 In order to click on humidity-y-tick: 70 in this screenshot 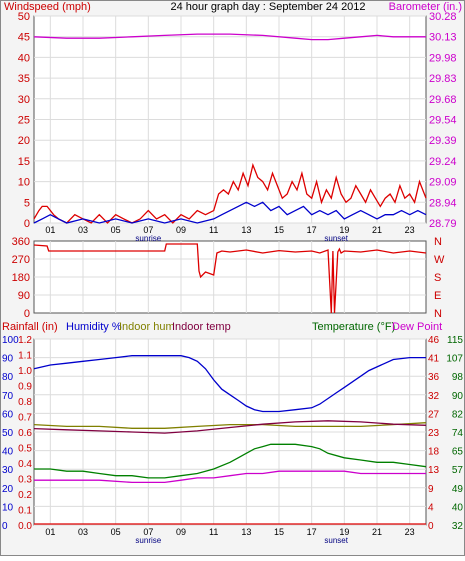, I will do `click(8, 396)`.